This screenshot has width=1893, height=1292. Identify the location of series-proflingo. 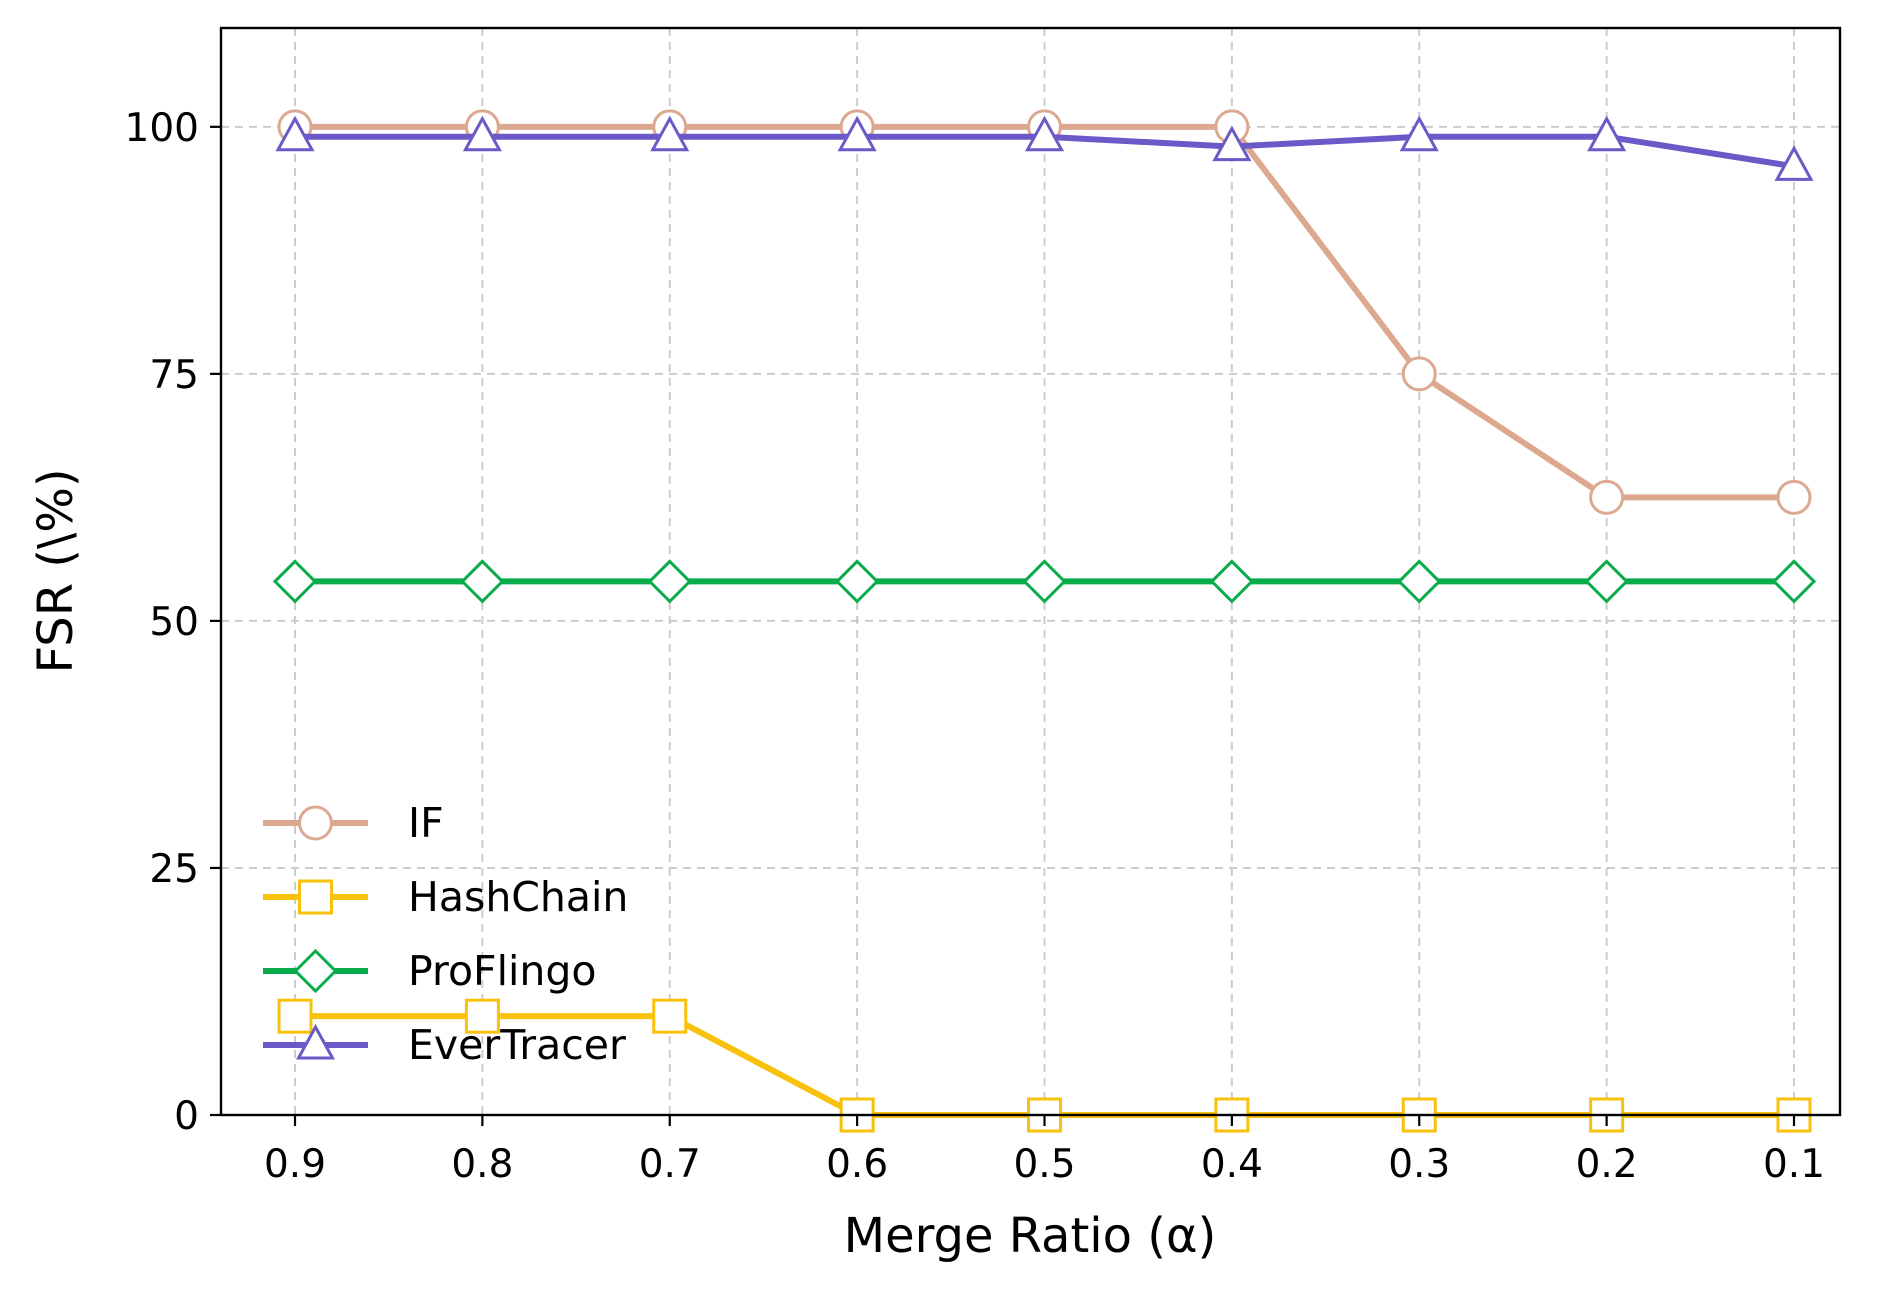
(1044, 581).